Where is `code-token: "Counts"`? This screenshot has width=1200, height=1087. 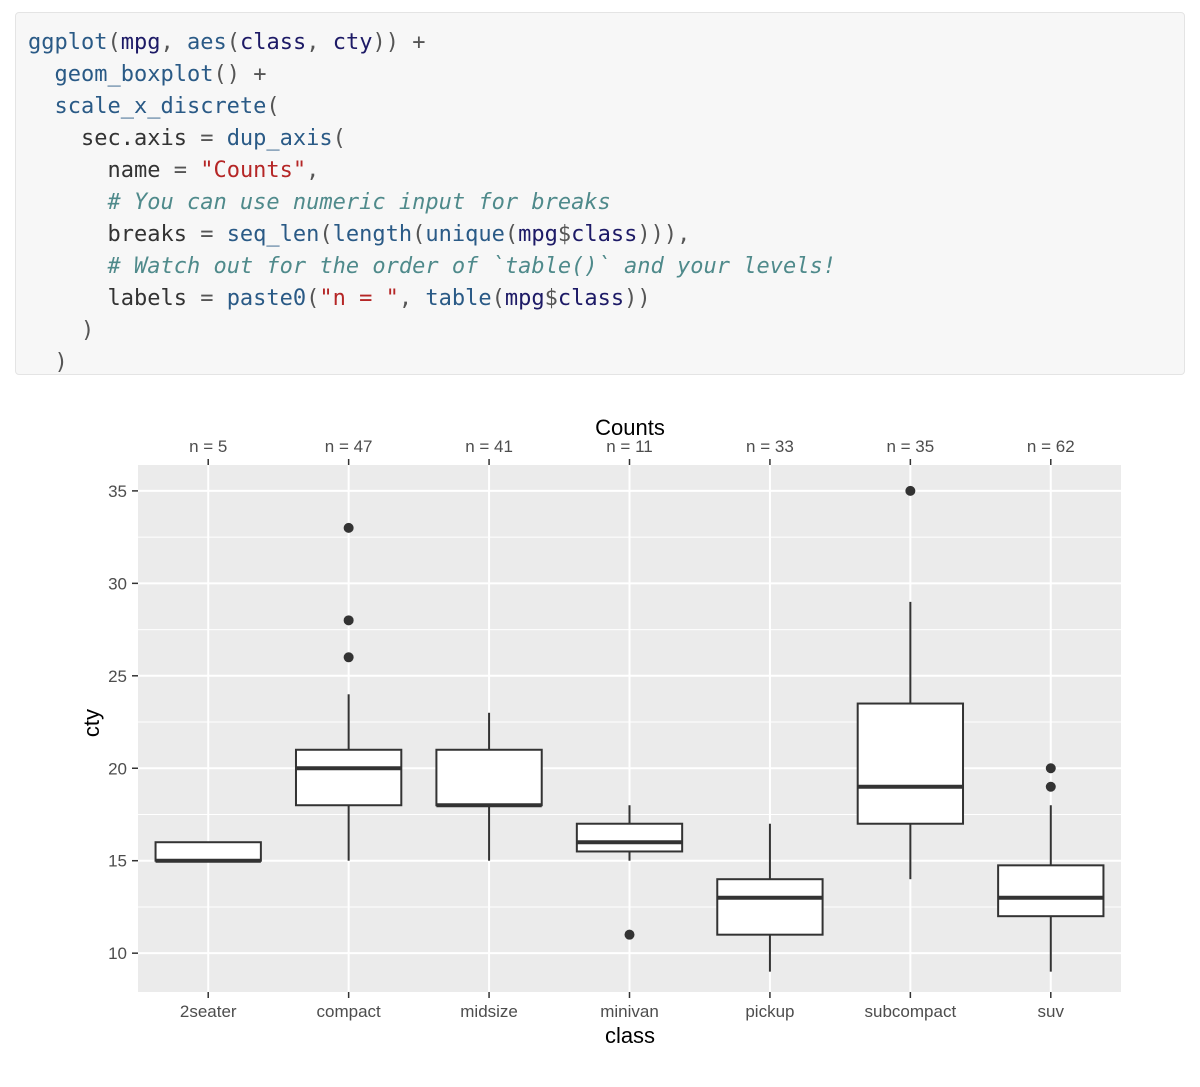 code-token: "Counts" is located at coordinates (253, 170).